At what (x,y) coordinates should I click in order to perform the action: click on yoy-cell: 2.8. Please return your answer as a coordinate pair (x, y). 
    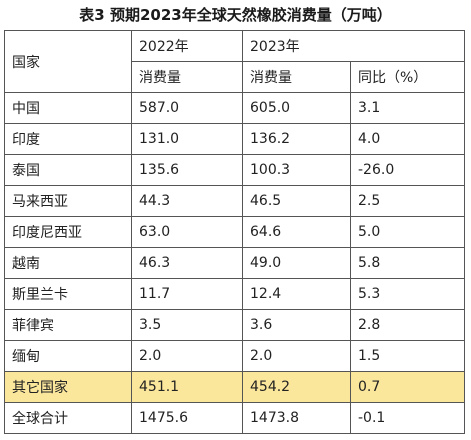
    Looking at the image, I should click on (407, 325).